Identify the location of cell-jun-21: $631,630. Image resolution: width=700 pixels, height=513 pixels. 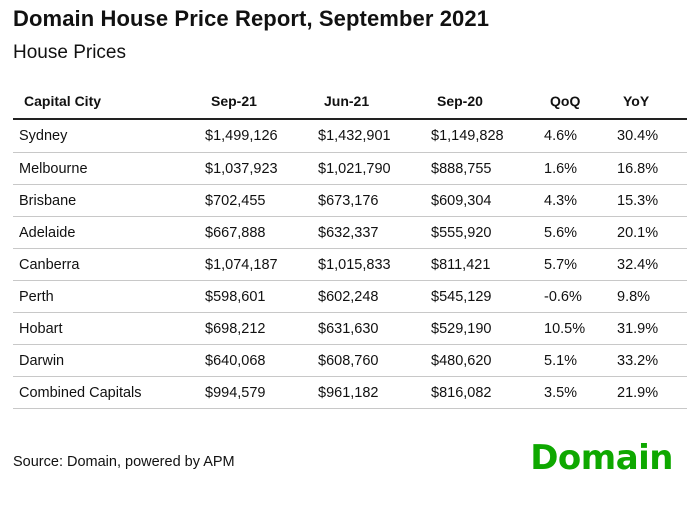
(368, 328).